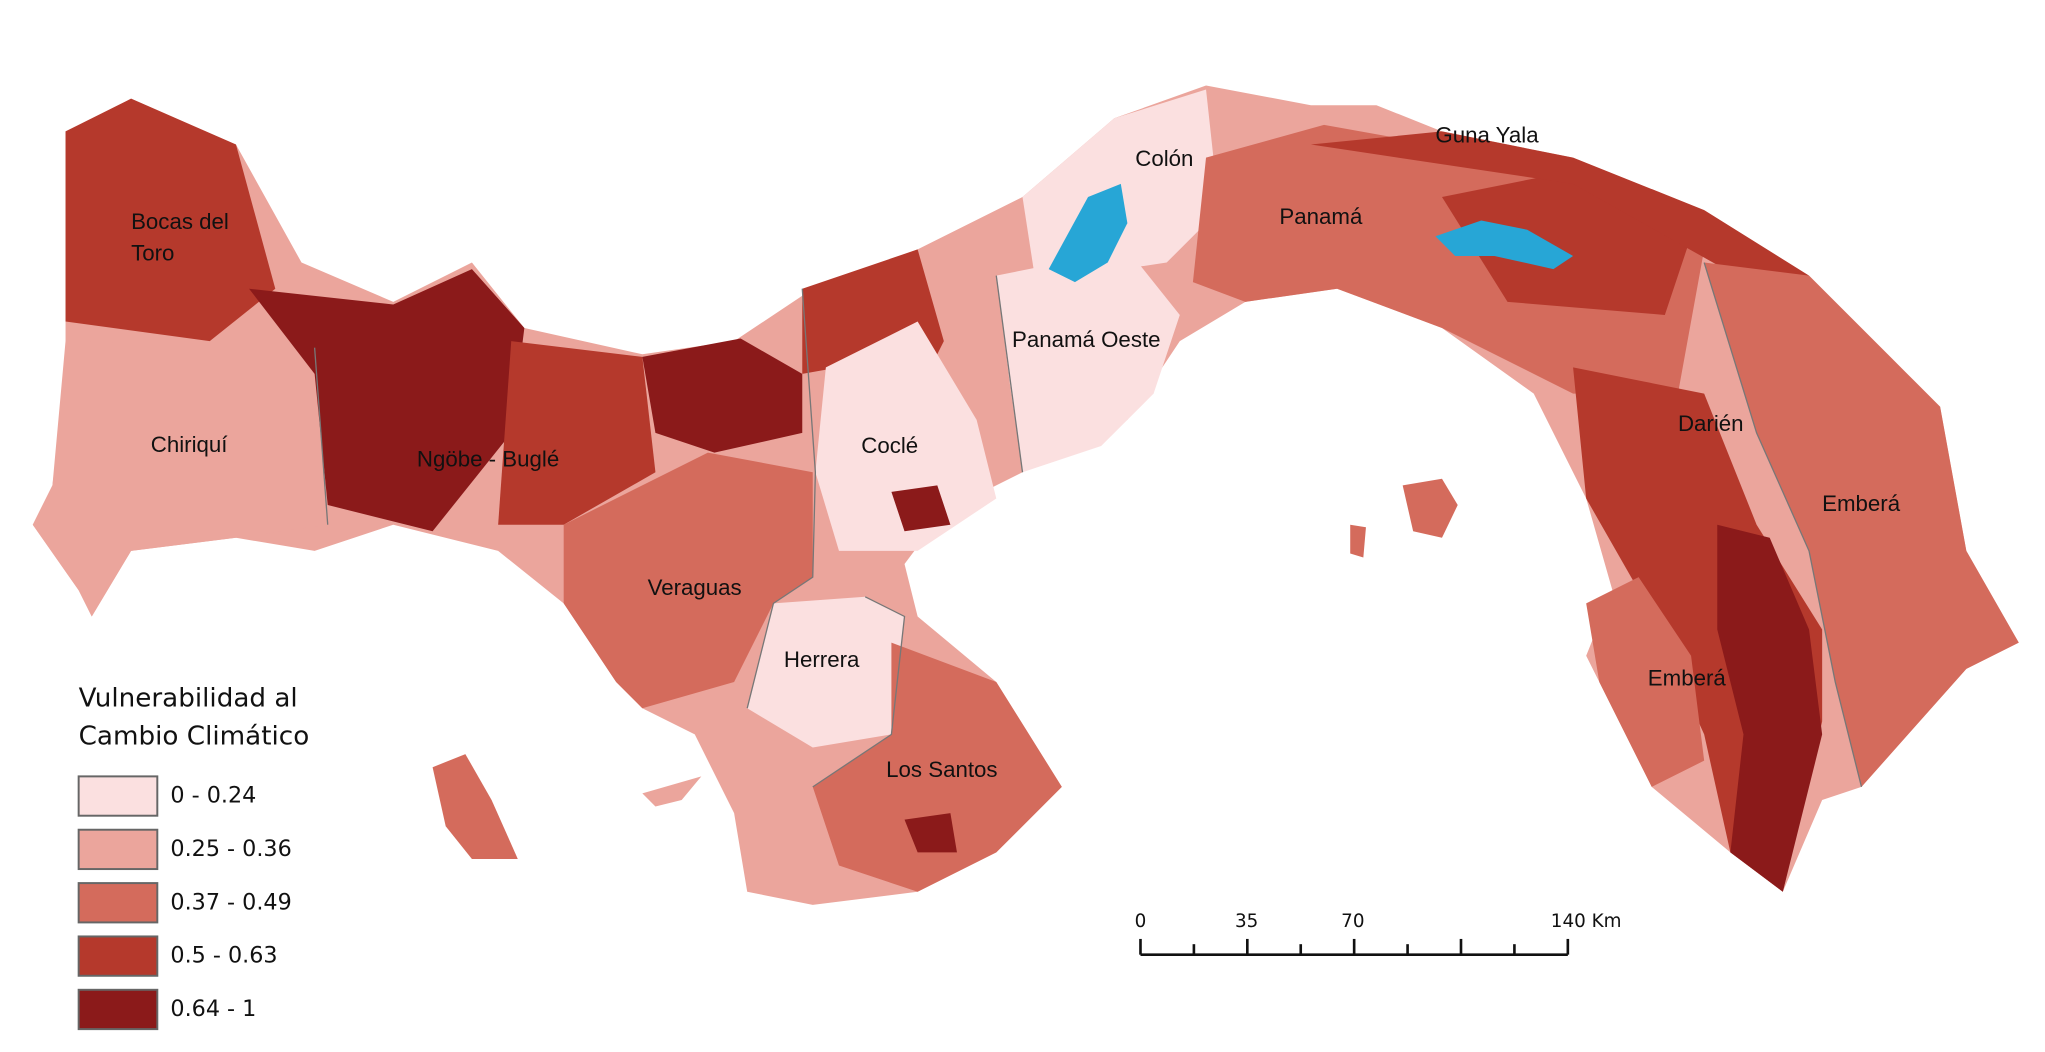 This screenshot has height=1052, width=2045. What do you see at coordinates (722, 395) in the screenshot?
I see `veraguas-north-dark` at bounding box center [722, 395].